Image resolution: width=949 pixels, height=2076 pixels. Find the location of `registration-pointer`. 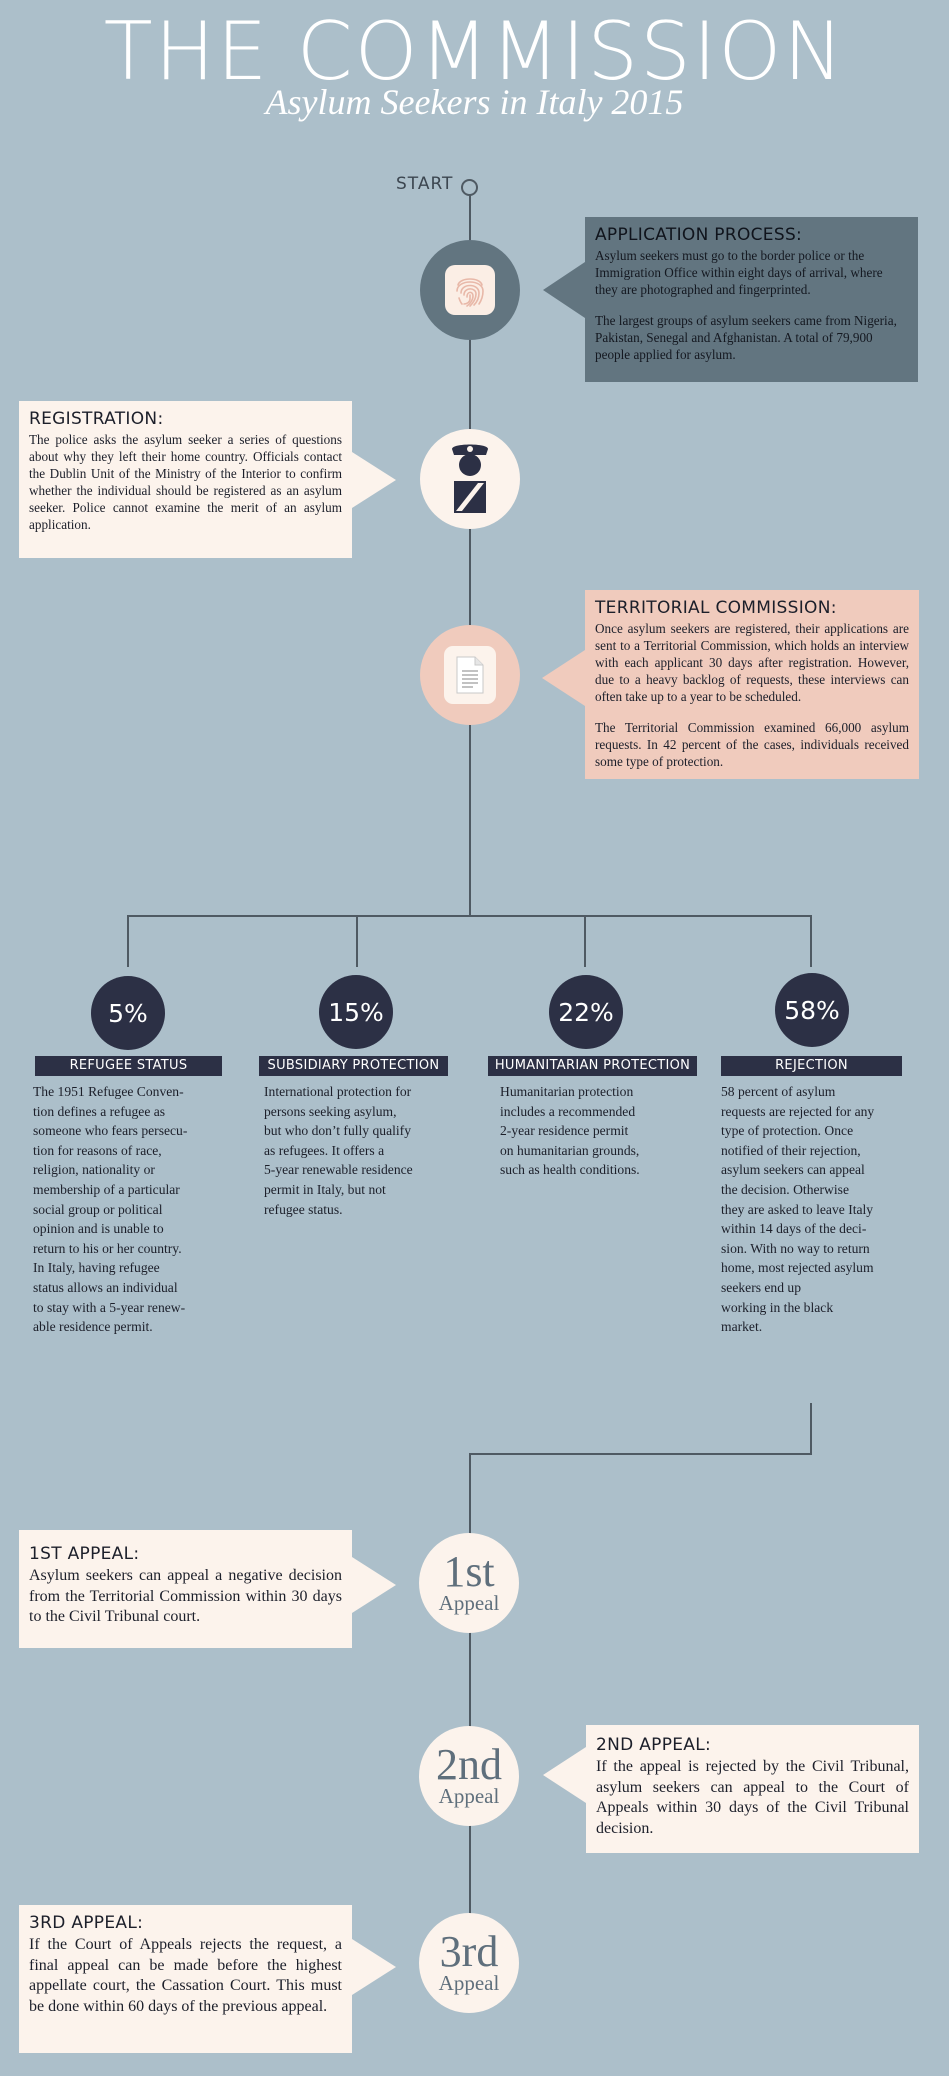

registration-pointer is located at coordinates (374, 480).